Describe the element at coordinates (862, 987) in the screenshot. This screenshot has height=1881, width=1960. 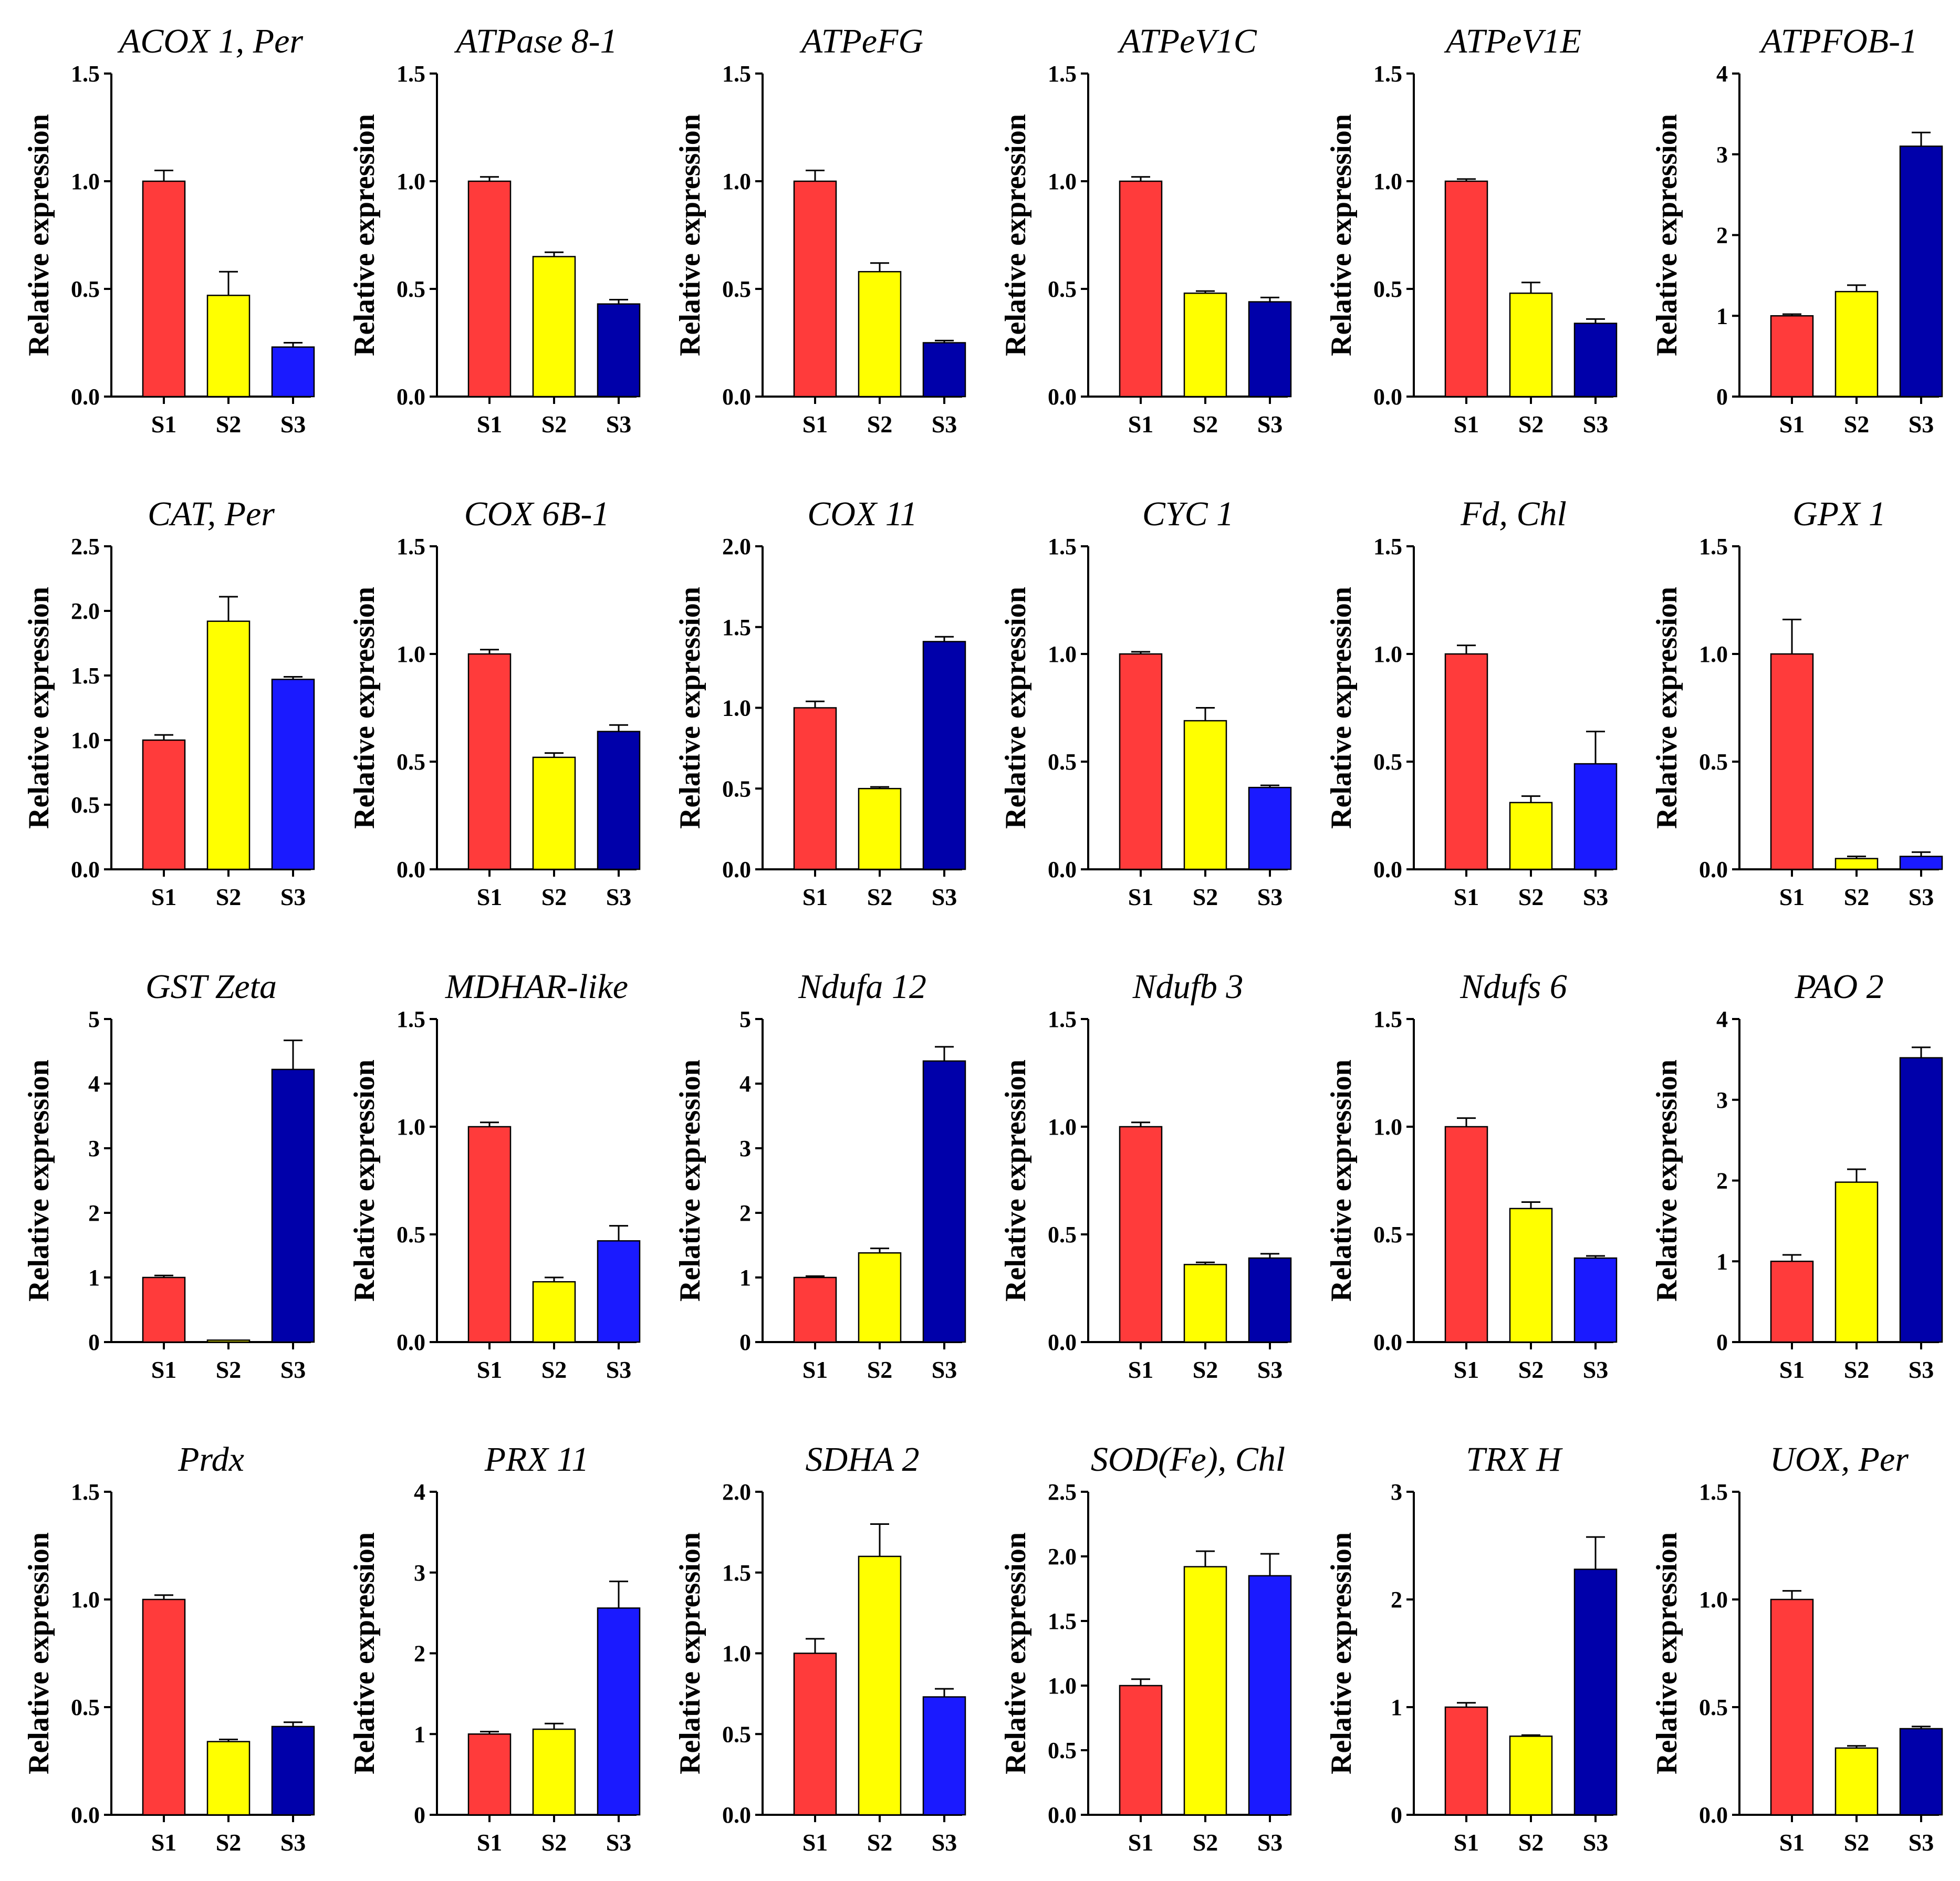
I see `panel-title: Ndufa 12` at that location.